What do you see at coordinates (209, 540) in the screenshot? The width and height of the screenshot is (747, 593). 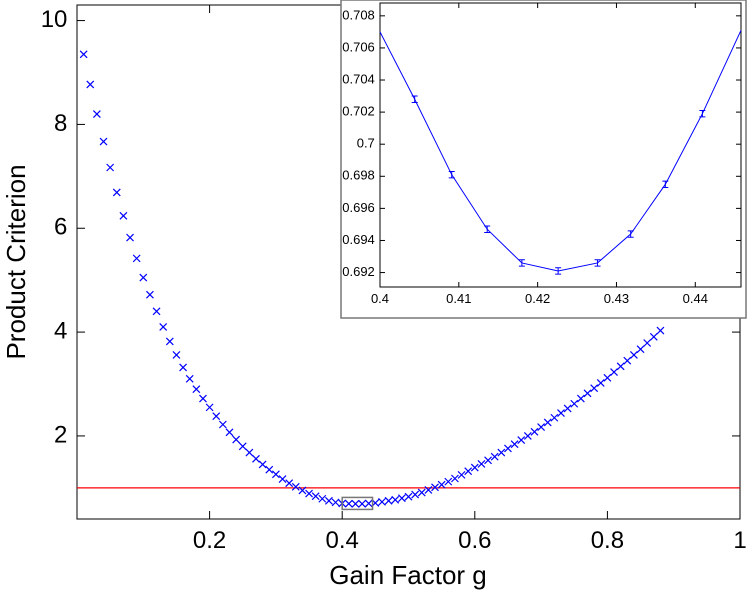 I see `x-tick-label: 0.2` at bounding box center [209, 540].